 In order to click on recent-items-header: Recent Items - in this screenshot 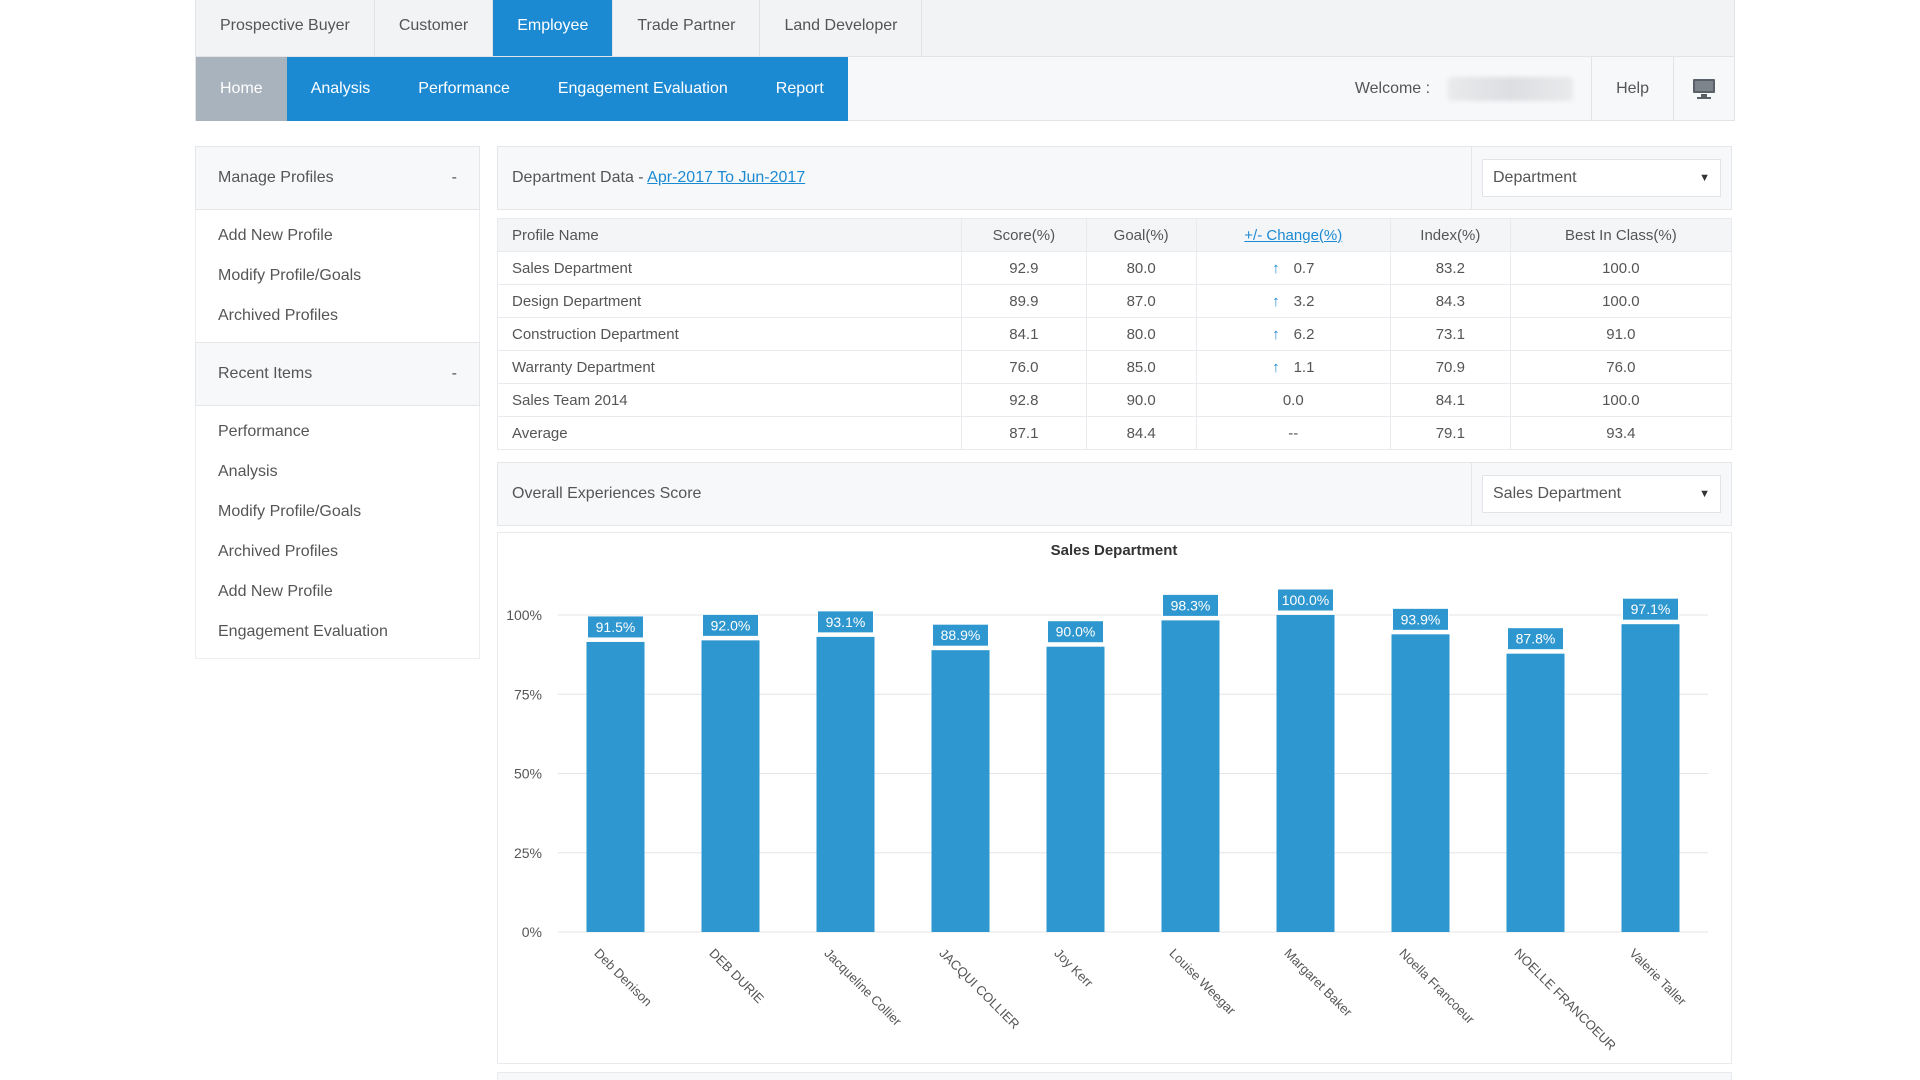, I will do `click(337, 374)`.